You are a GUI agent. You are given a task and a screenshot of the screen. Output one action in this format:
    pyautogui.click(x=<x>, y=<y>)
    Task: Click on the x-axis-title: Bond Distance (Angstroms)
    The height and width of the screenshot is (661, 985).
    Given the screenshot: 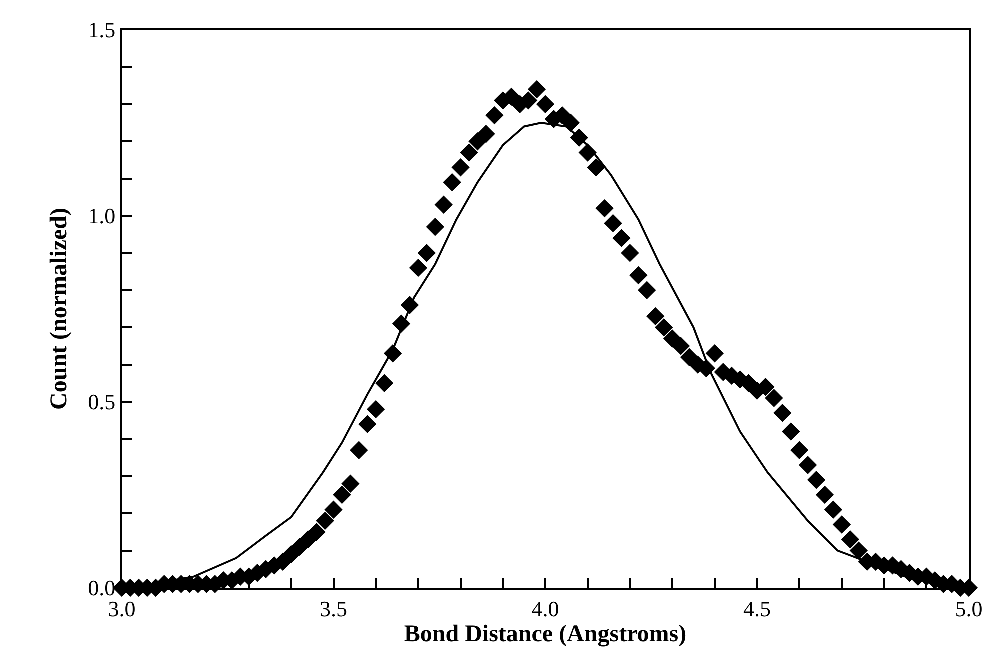 What is the action you would take?
    pyautogui.click(x=545, y=634)
    